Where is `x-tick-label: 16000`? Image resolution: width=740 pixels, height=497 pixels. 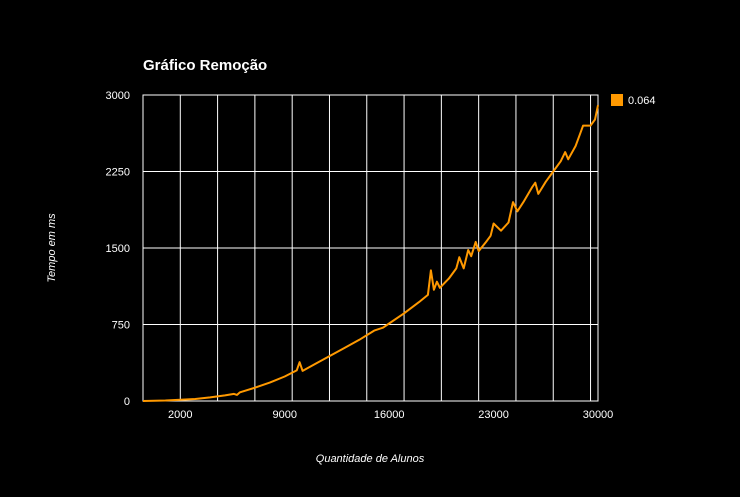 x-tick-label: 16000 is located at coordinates (389, 415).